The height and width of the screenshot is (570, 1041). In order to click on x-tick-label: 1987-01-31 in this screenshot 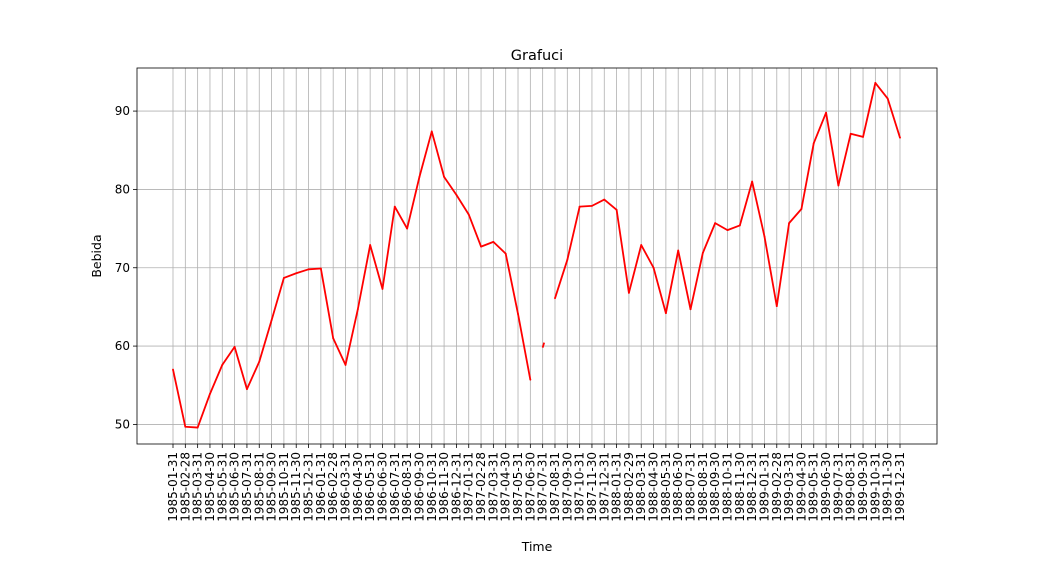, I will do `click(469, 487)`.